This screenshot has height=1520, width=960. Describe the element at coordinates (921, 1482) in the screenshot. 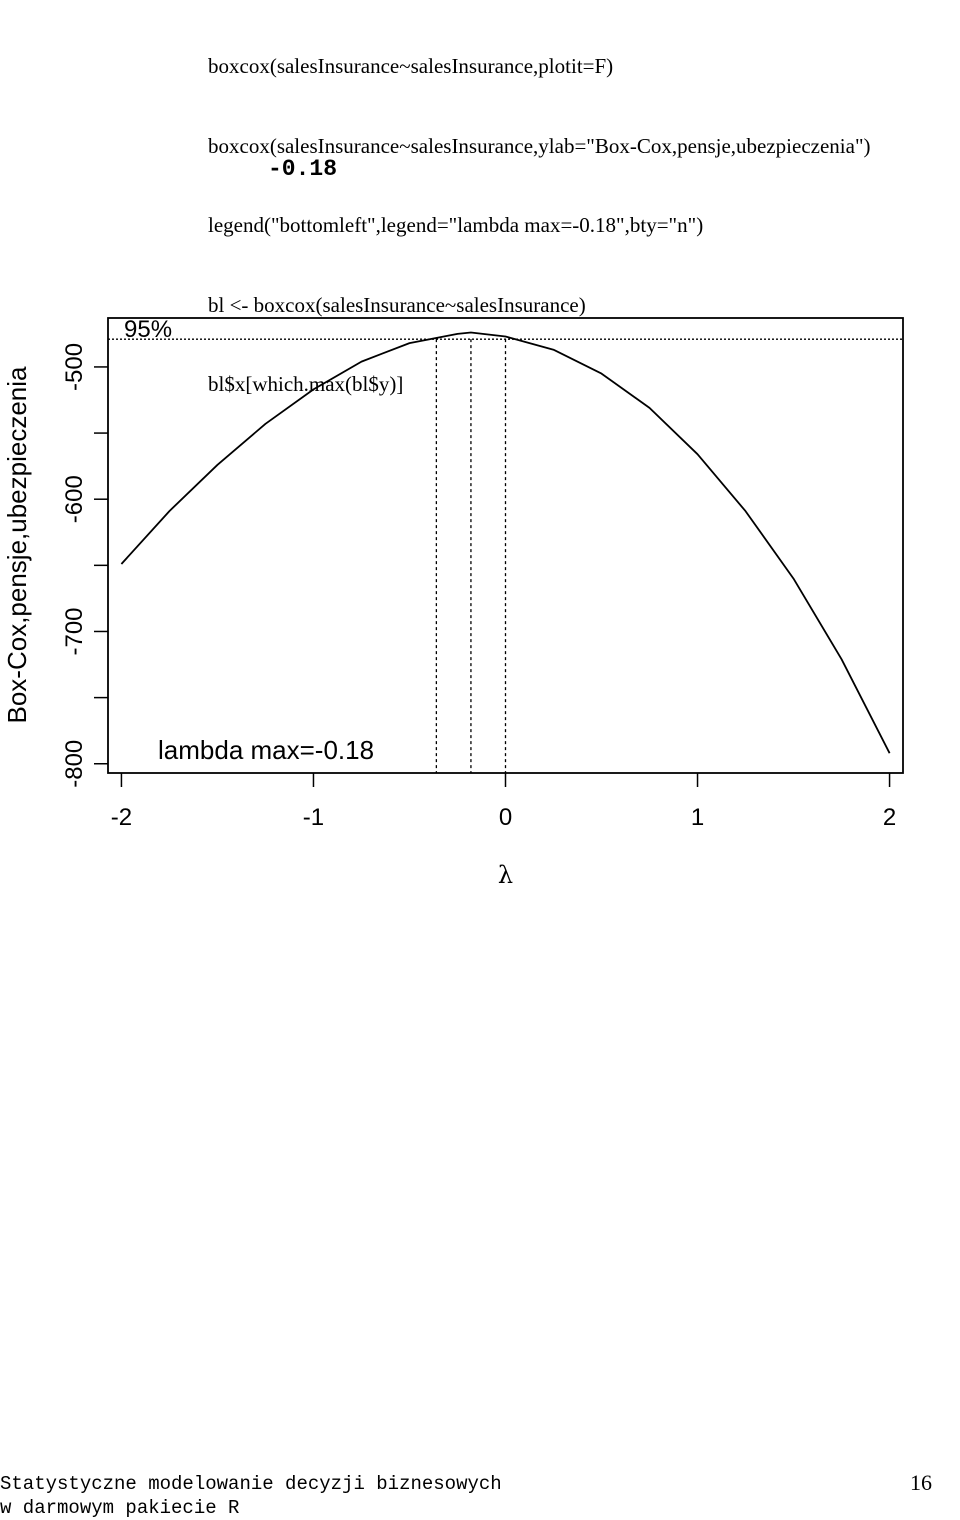

I see `page-number: 16` at that location.